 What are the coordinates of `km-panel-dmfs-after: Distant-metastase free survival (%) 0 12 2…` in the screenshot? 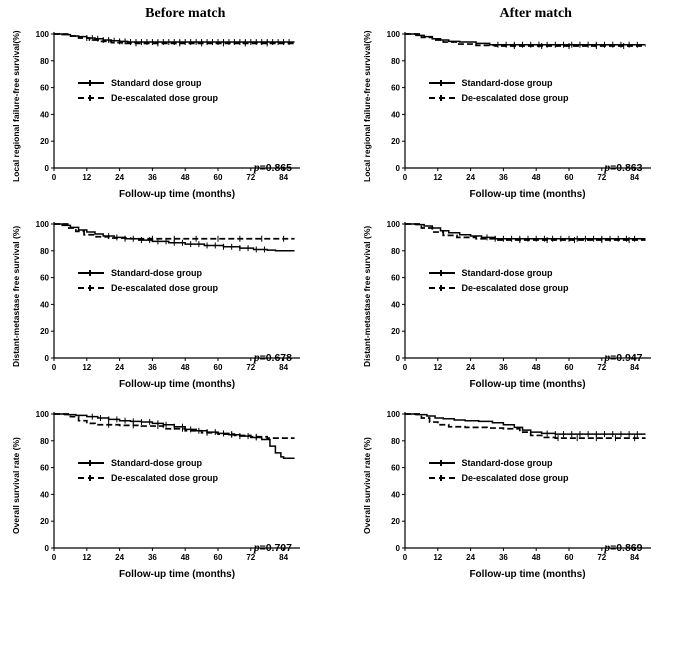 It's located at (523, 303).